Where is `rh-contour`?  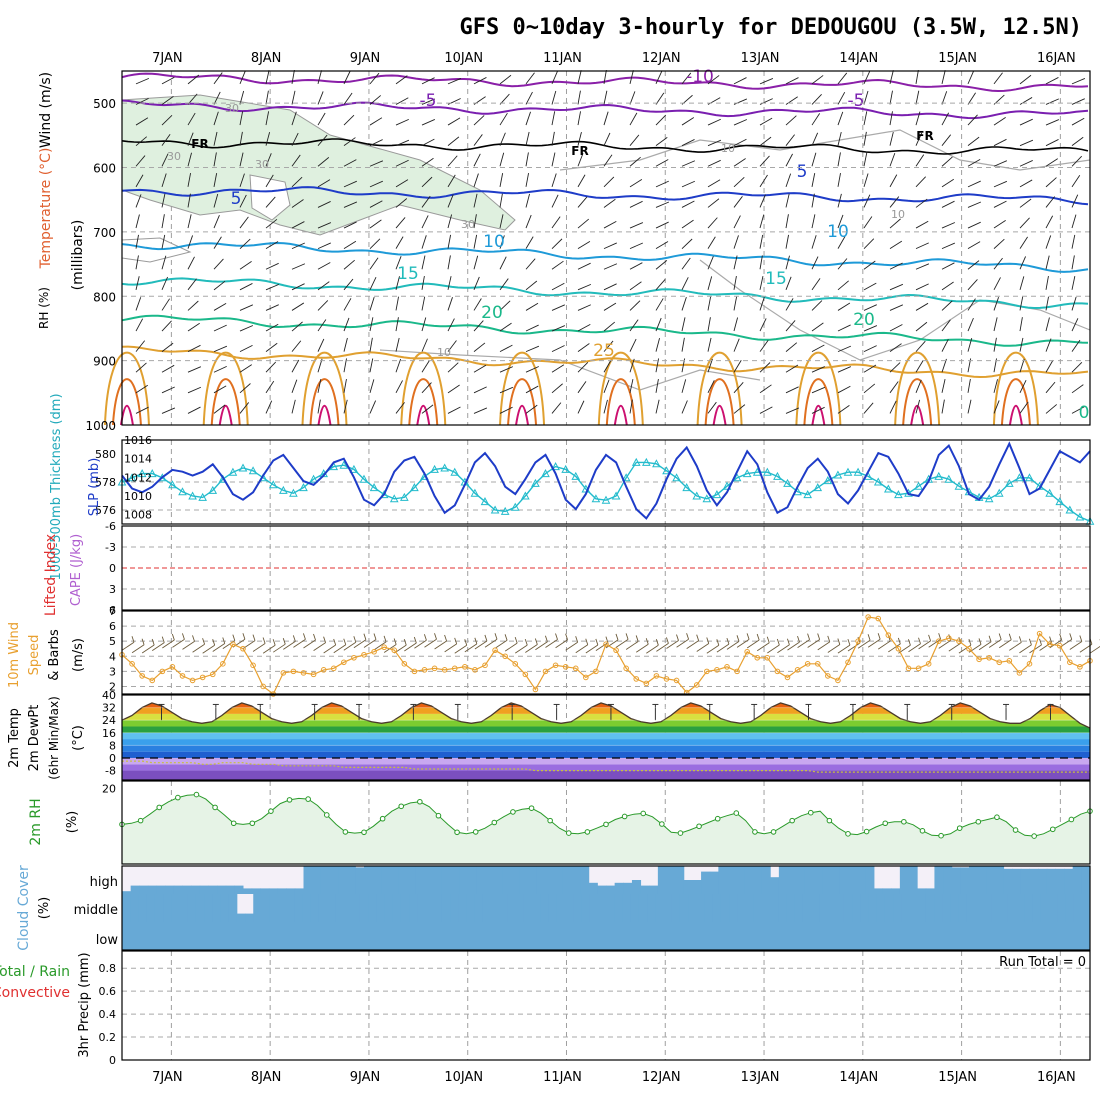
rh-contour is located at coordinates (825, 150).